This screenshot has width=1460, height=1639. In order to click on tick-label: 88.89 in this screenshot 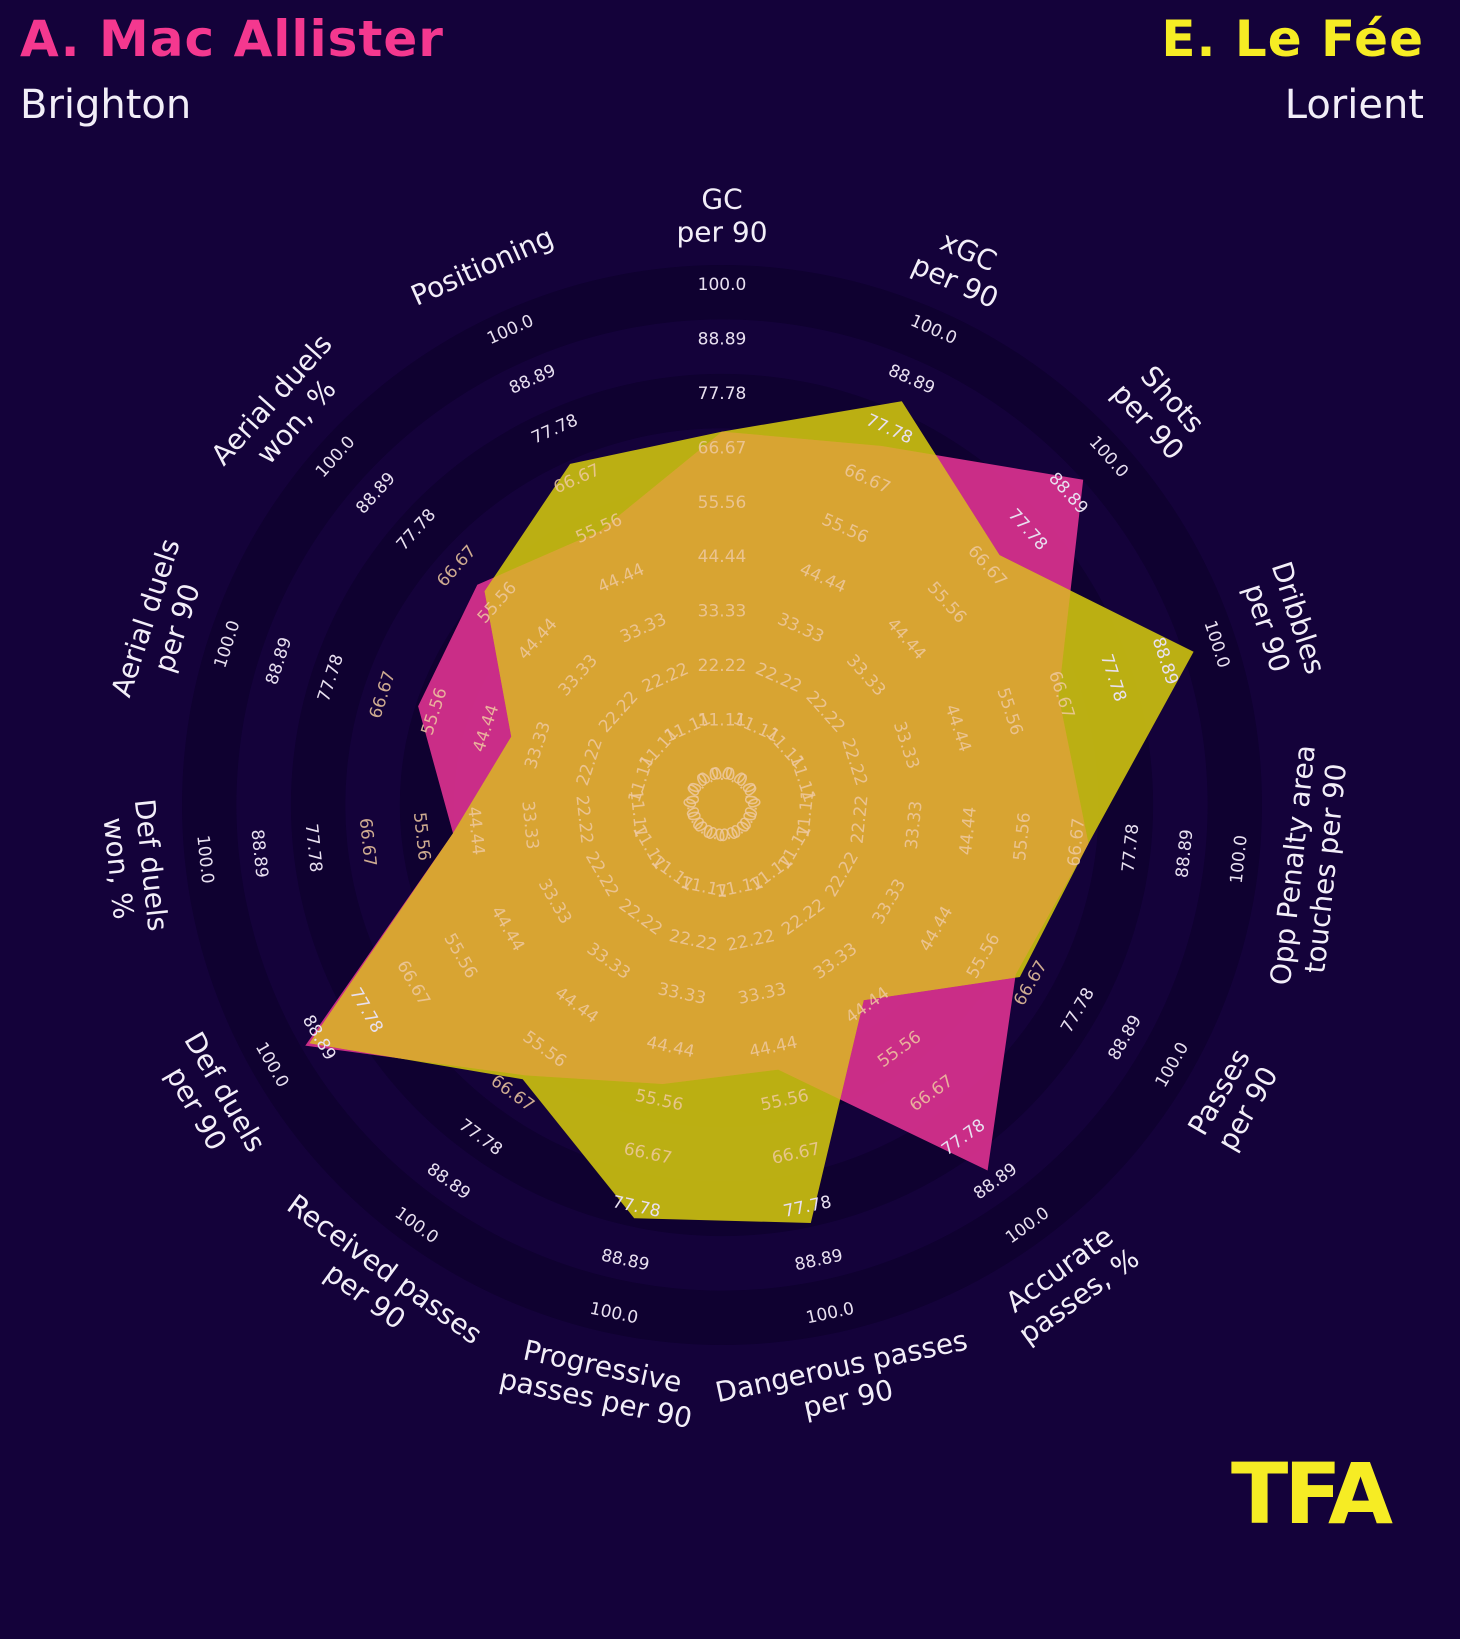, I will do `click(722, 339)`.